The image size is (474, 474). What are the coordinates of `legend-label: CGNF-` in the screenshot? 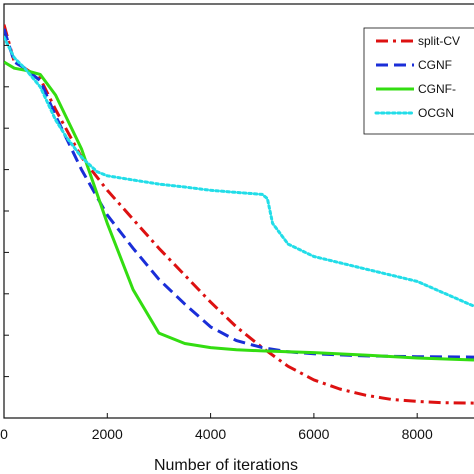 It's located at (437, 89).